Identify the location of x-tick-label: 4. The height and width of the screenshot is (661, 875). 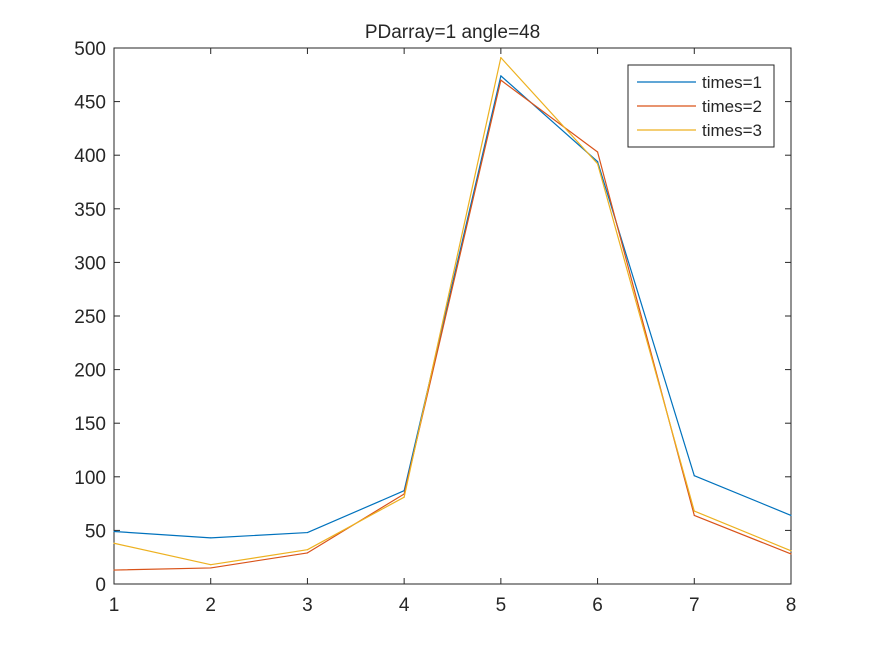
(404, 605).